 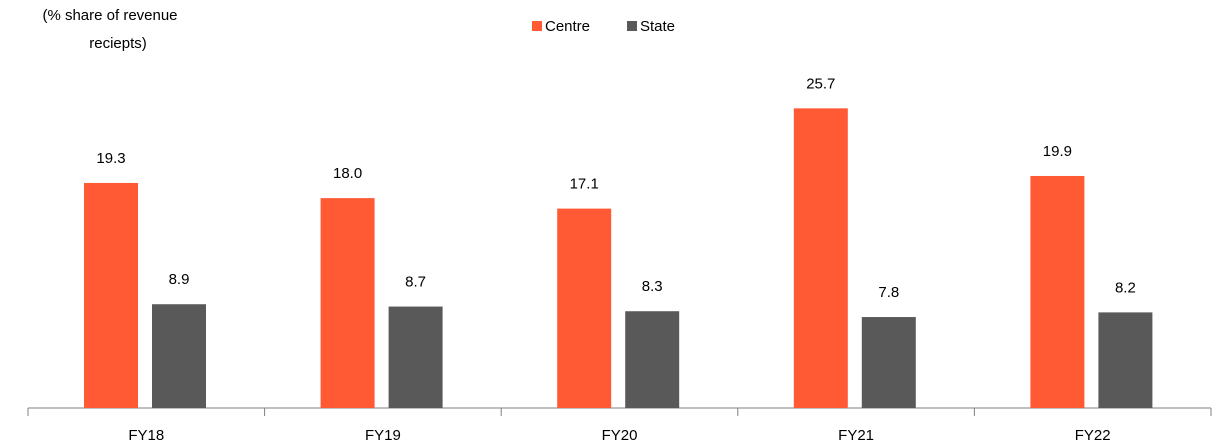 I want to click on legend-label: State, so click(x=657, y=26).